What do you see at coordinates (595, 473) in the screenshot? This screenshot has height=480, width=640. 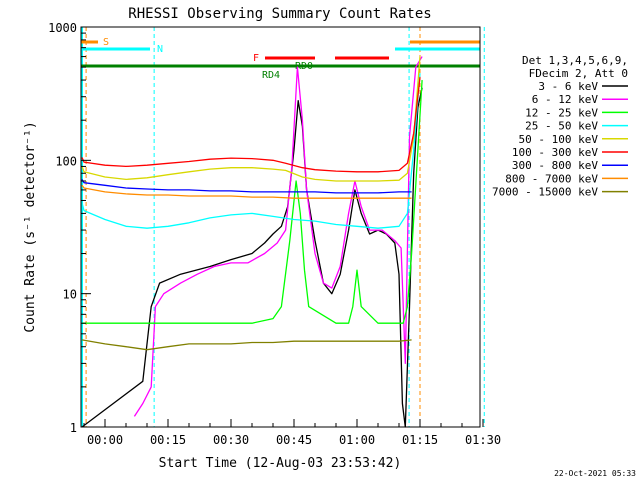 I see `timestamp: 22-Oct-2021 05:33` at bounding box center [595, 473].